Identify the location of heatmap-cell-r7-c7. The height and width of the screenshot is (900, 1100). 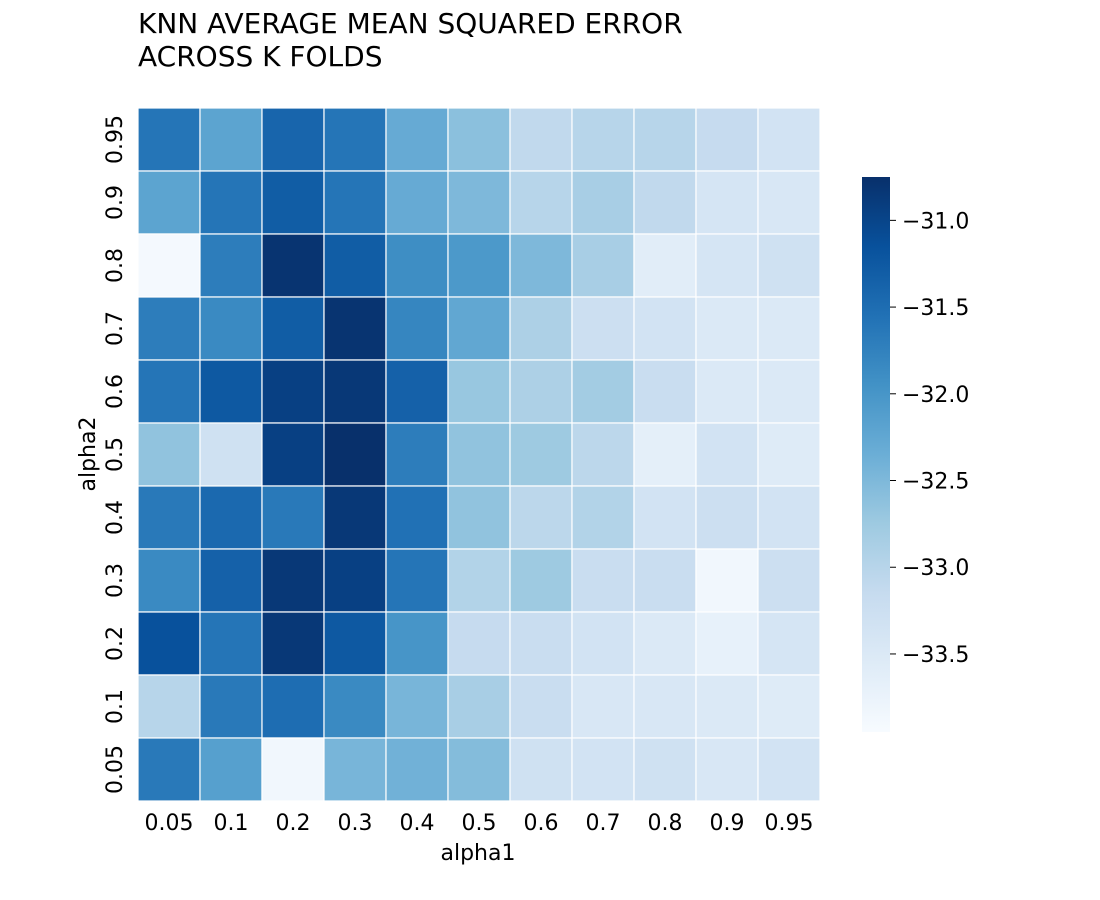
(603, 580).